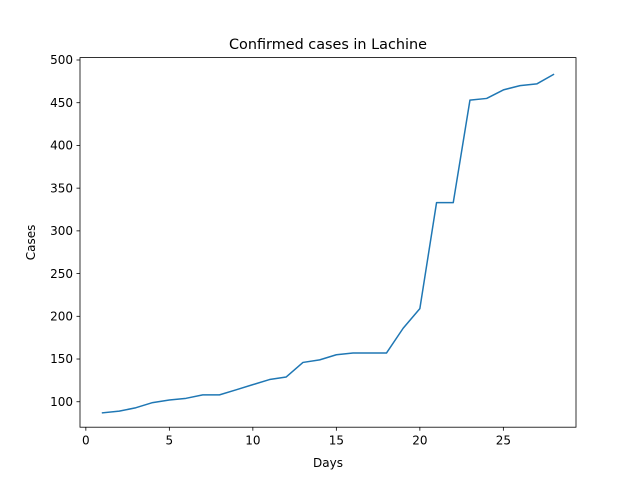 Image resolution: width=640 pixels, height=480 pixels. I want to click on y-tick-label: 300, so click(61, 231).